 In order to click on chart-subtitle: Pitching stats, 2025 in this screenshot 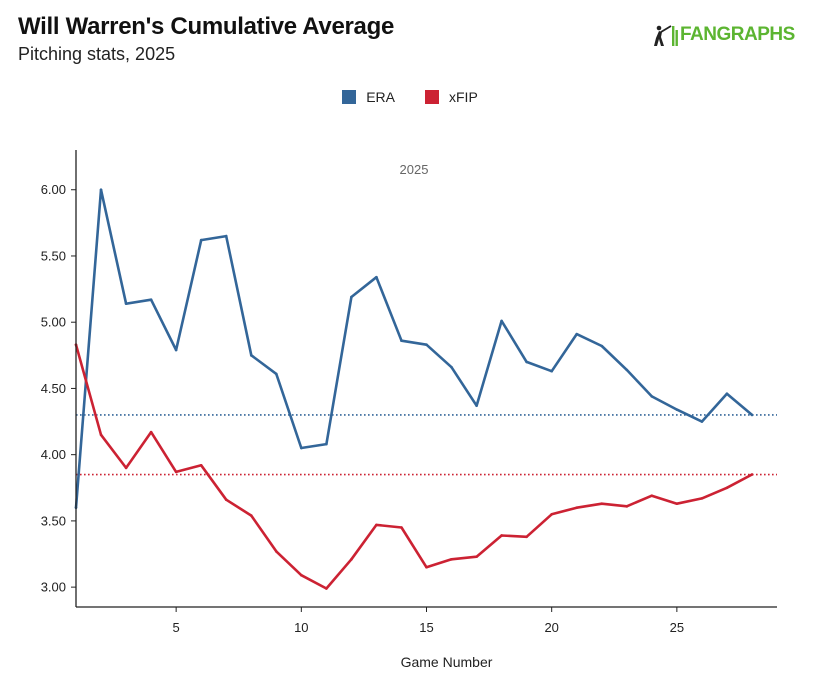, I will do `click(97, 54)`.